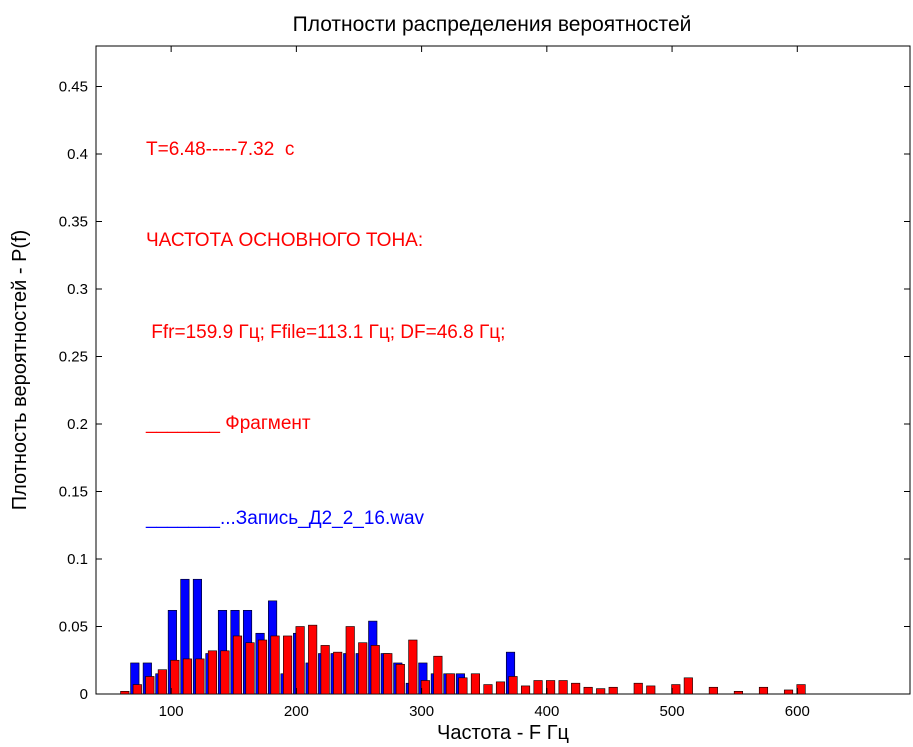 The width and height of the screenshot is (913, 747). What do you see at coordinates (284, 240) in the screenshot?
I see `annotation-pitch-heading: ЧАСТОТА ОСНОВНОГО ТОНА:` at bounding box center [284, 240].